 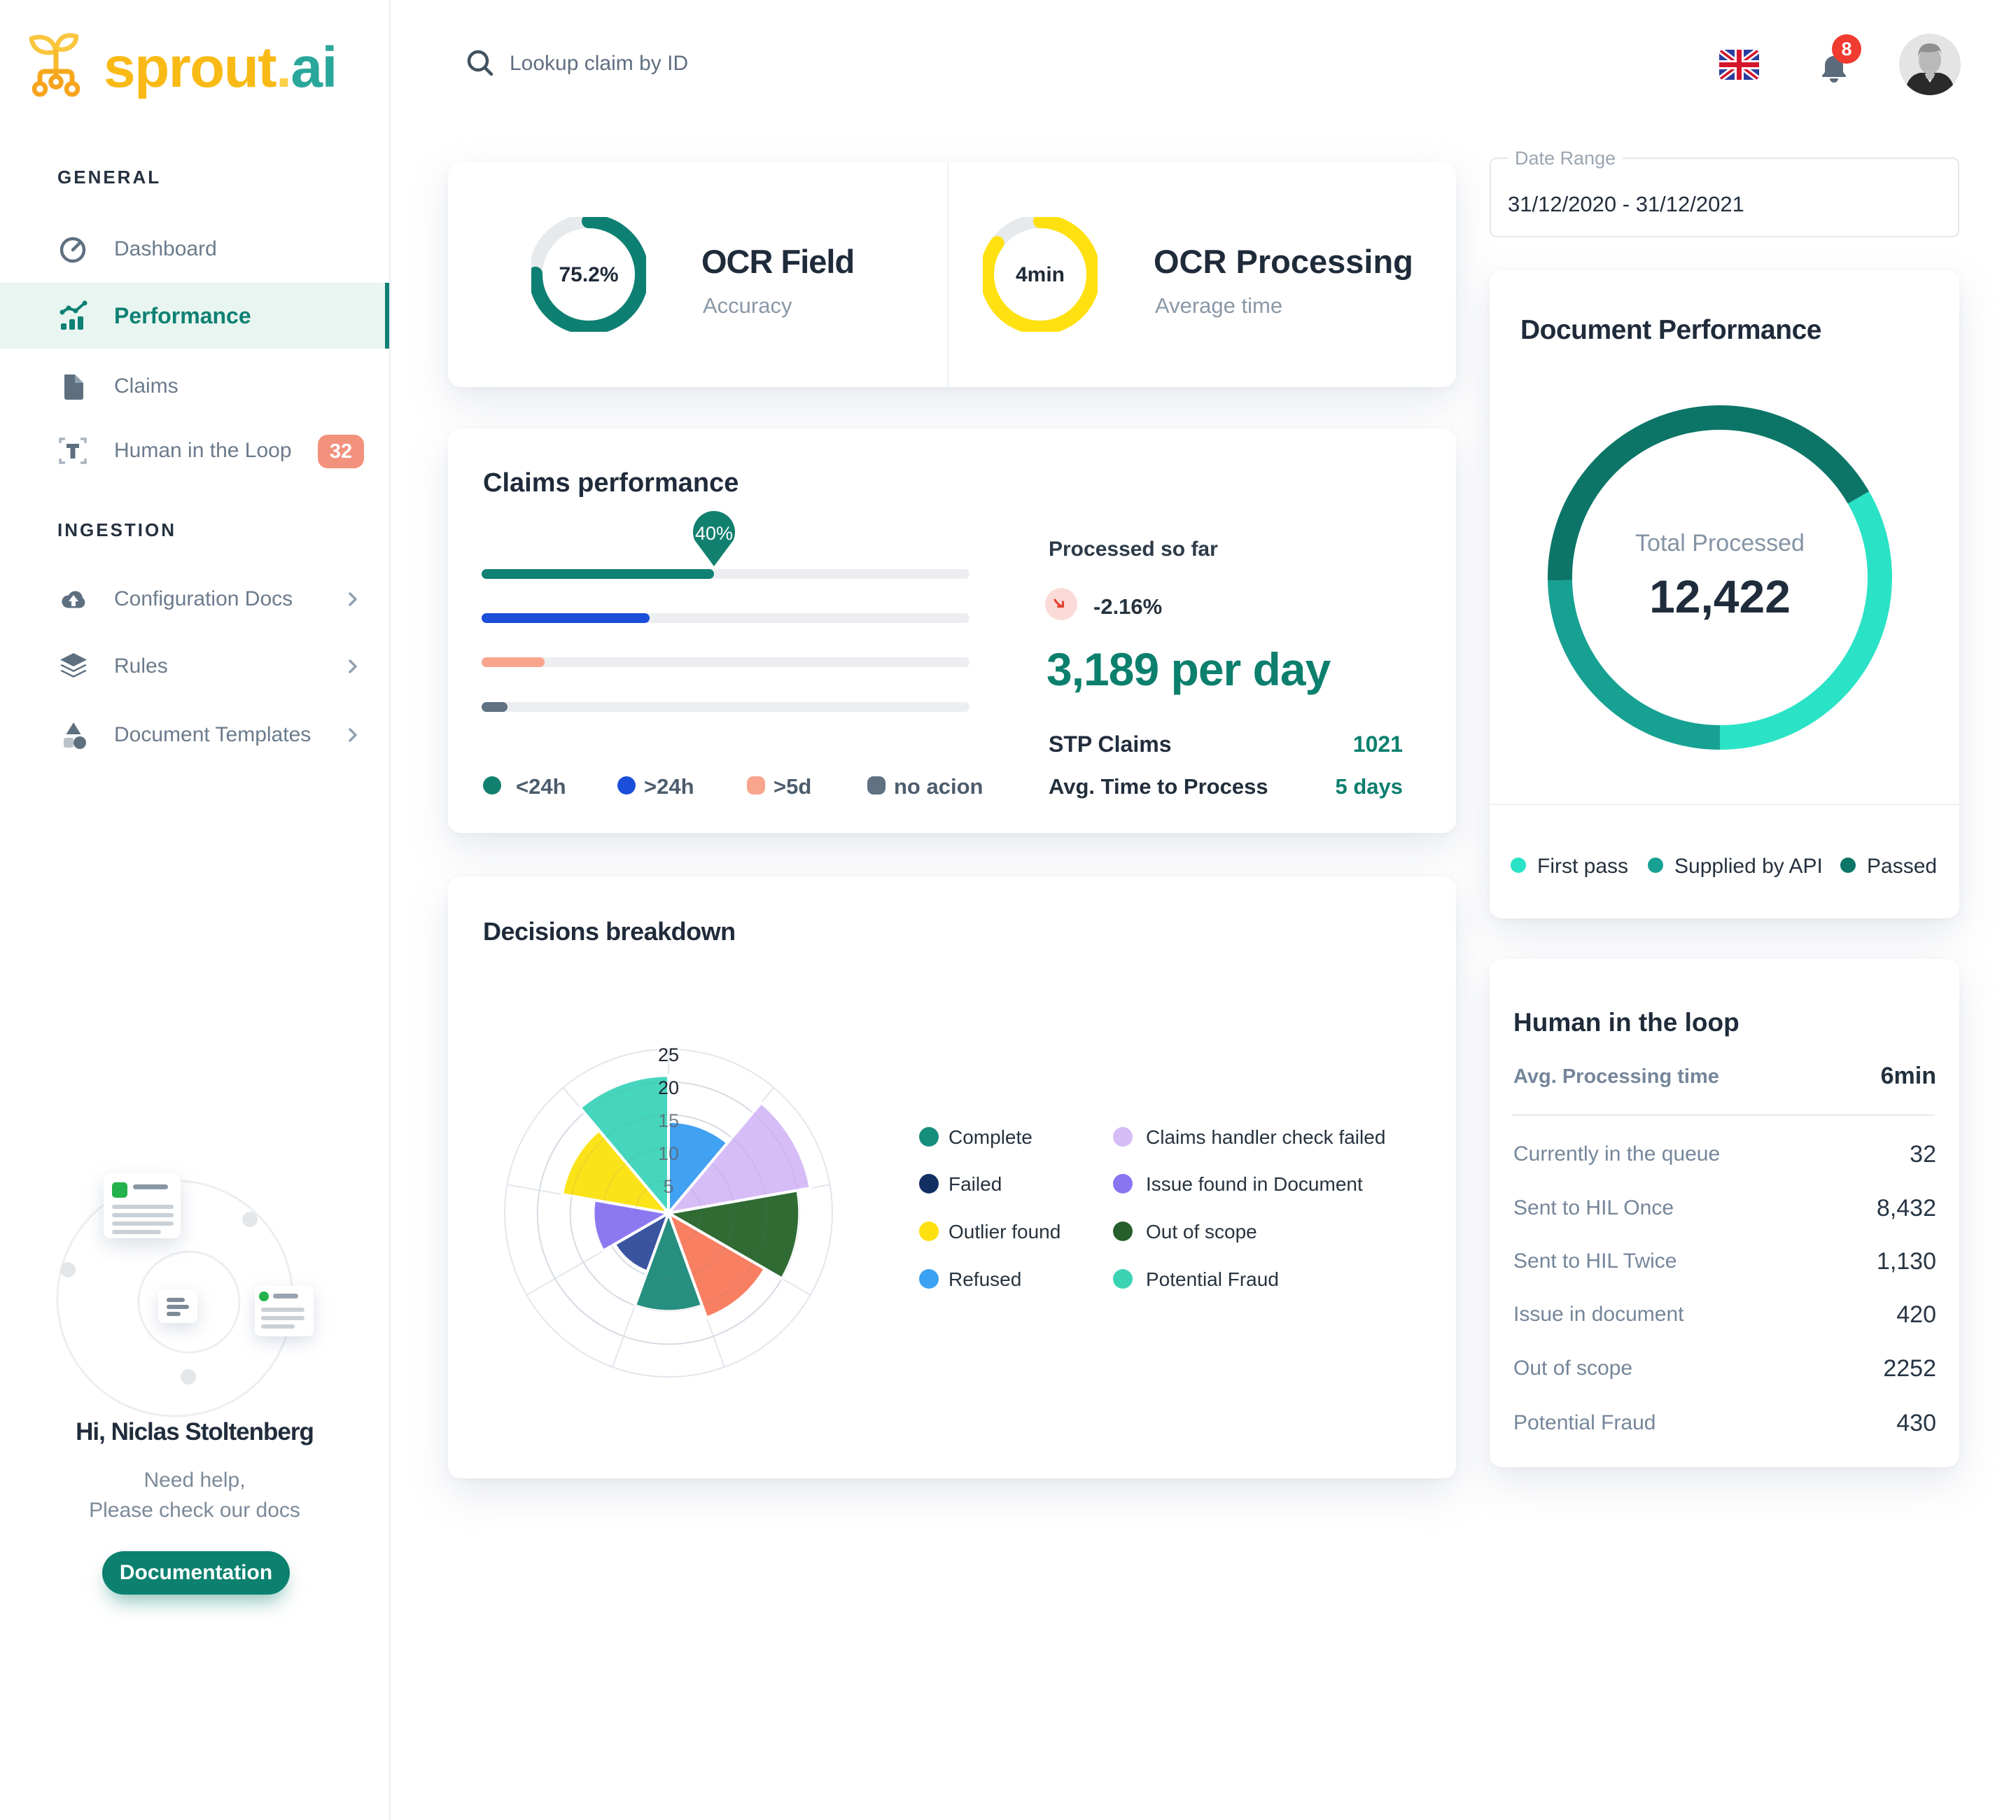 What do you see at coordinates (668, 1186) in the screenshot?
I see `svg-text: 5` at bounding box center [668, 1186].